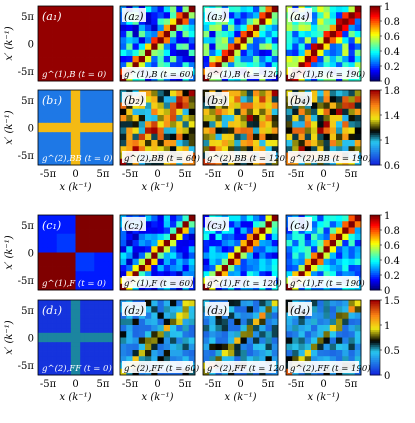 The height and width of the screenshot is (423, 415). What do you see at coordinates (387, 82) in the screenshot?
I see `colorbar-tick-label: 0` at bounding box center [387, 82].